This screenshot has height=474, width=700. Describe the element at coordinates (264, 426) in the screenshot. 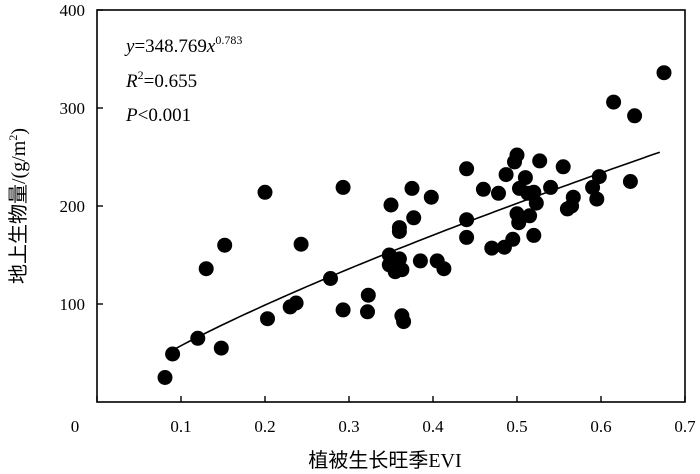

I see `x-tick-label: 0.2` at that location.